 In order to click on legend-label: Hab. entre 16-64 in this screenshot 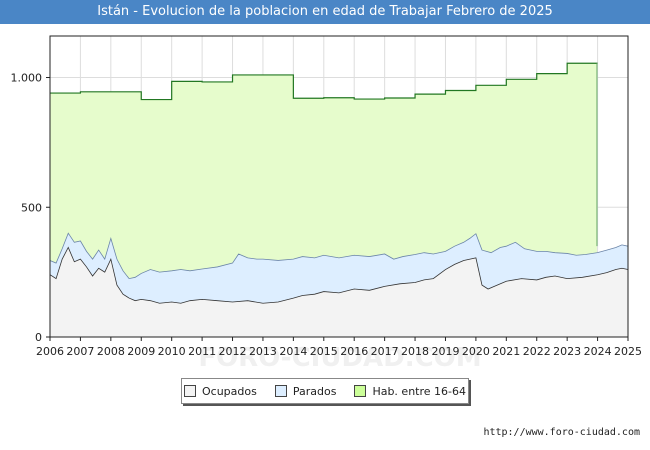, I will do `click(419, 391)`.